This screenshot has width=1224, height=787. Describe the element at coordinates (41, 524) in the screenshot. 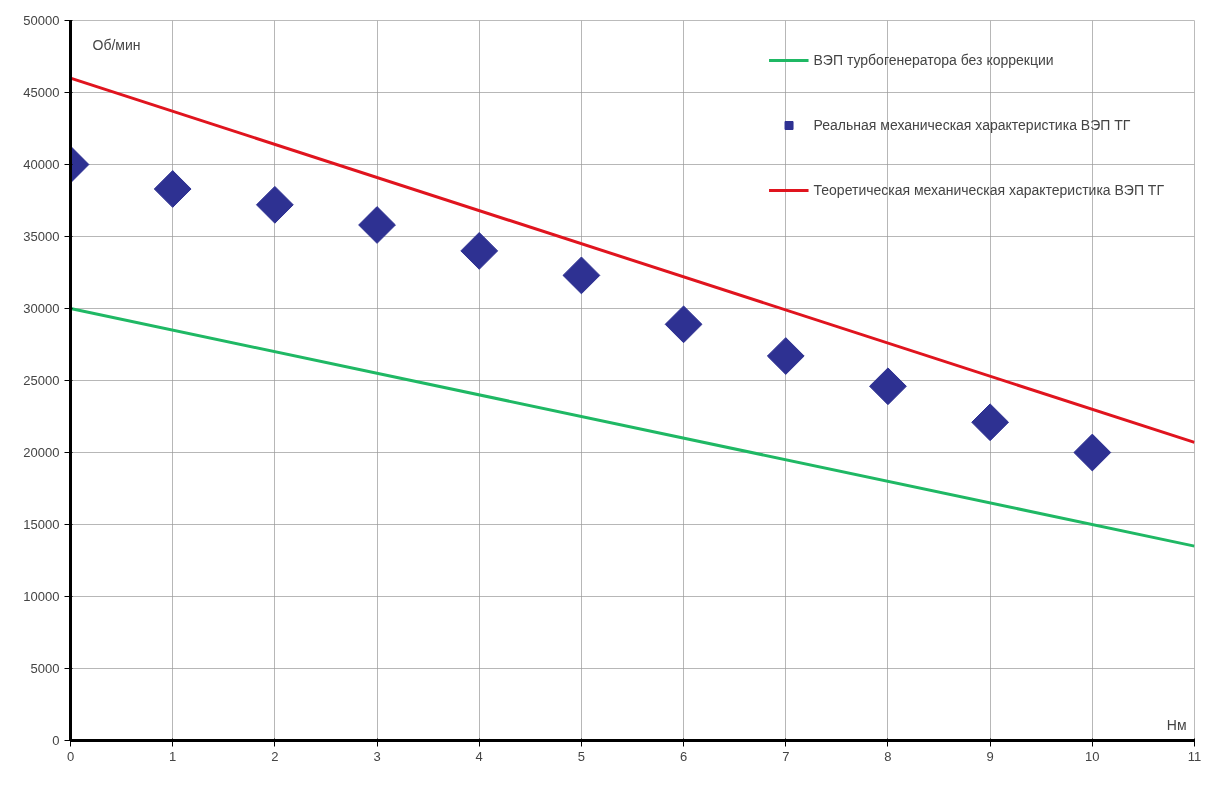

I see `y-tick-label: 15000` at that location.